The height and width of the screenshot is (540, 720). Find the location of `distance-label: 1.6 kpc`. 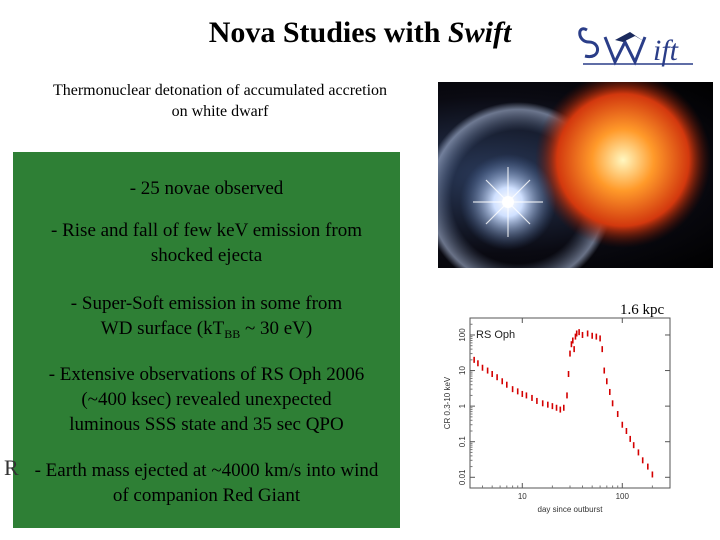

distance-label: 1.6 kpc is located at coordinates (642, 310).